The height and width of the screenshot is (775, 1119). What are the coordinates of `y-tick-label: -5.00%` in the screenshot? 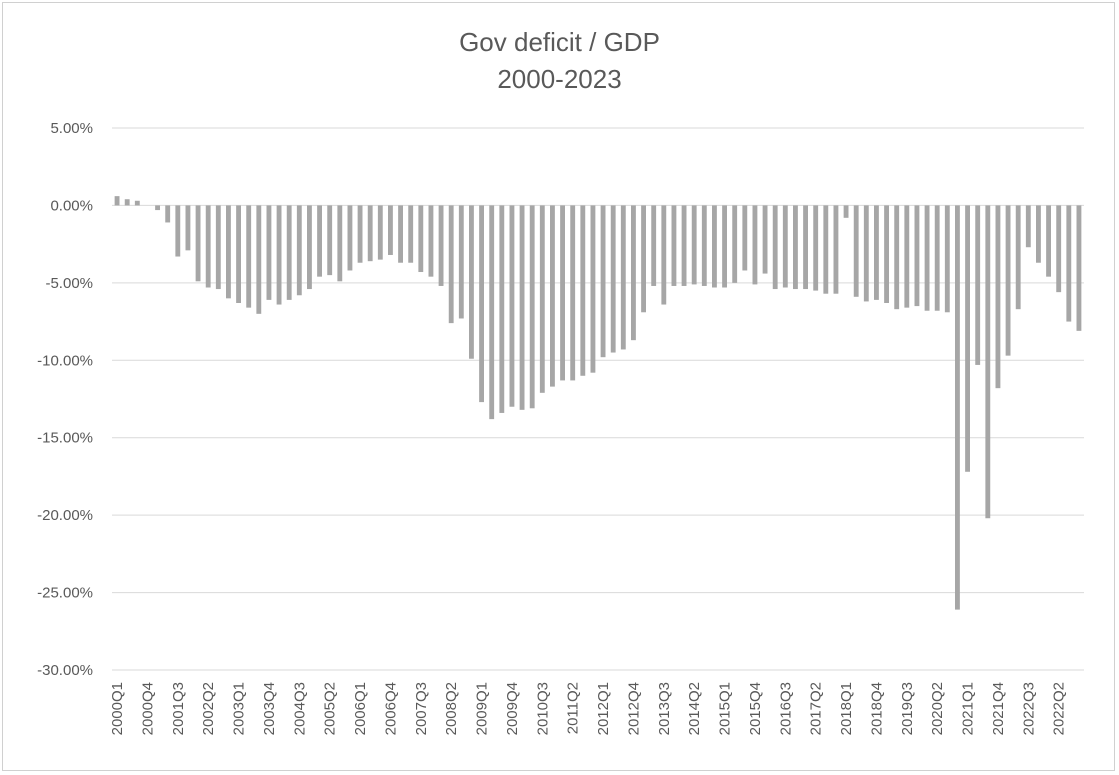 It's located at (69, 283).